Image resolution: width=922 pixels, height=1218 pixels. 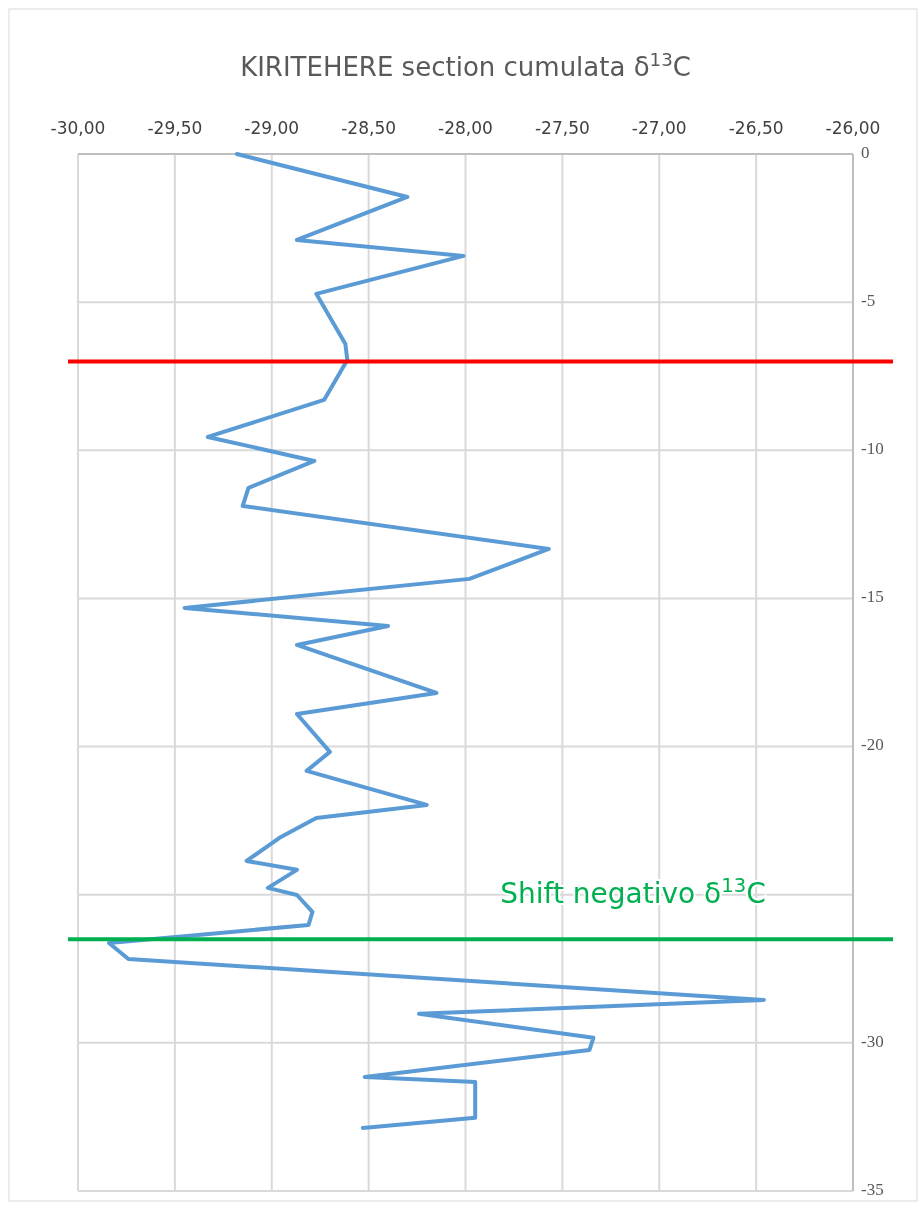 What do you see at coordinates (465, 65) in the screenshot?
I see `chart-title: KIRITEHERE section cumulata δ$^{13}$C` at bounding box center [465, 65].